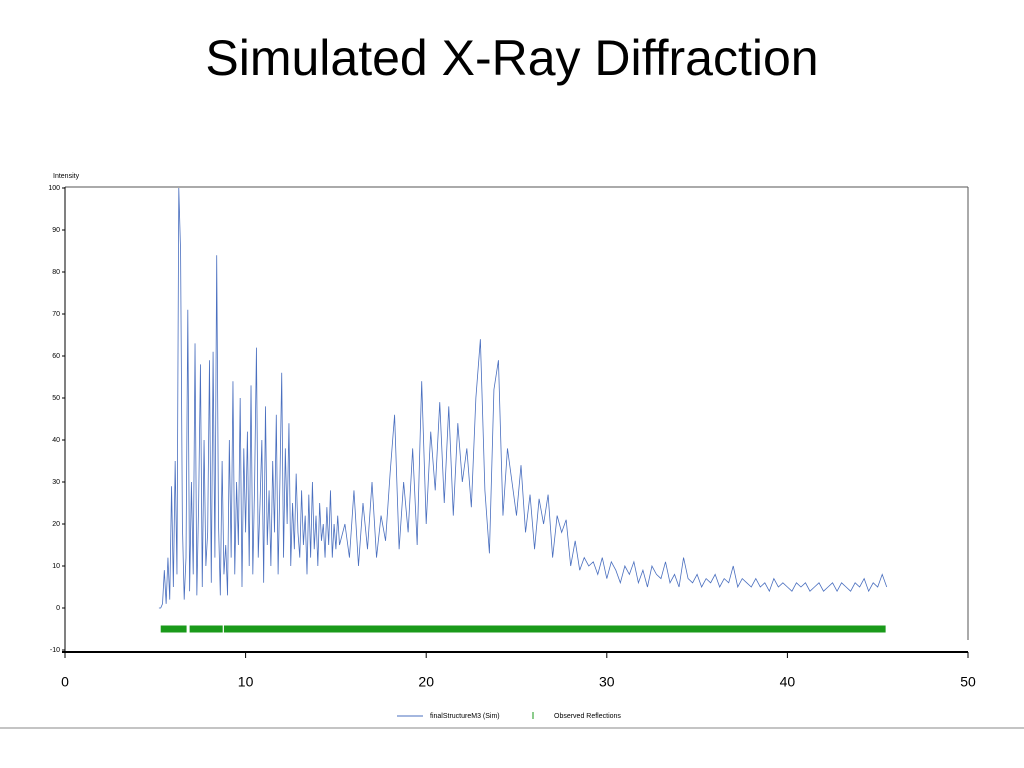  Describe the element at coordinates (56, 230) in the screenshot. I see `y-tick-label: 90` at that location.